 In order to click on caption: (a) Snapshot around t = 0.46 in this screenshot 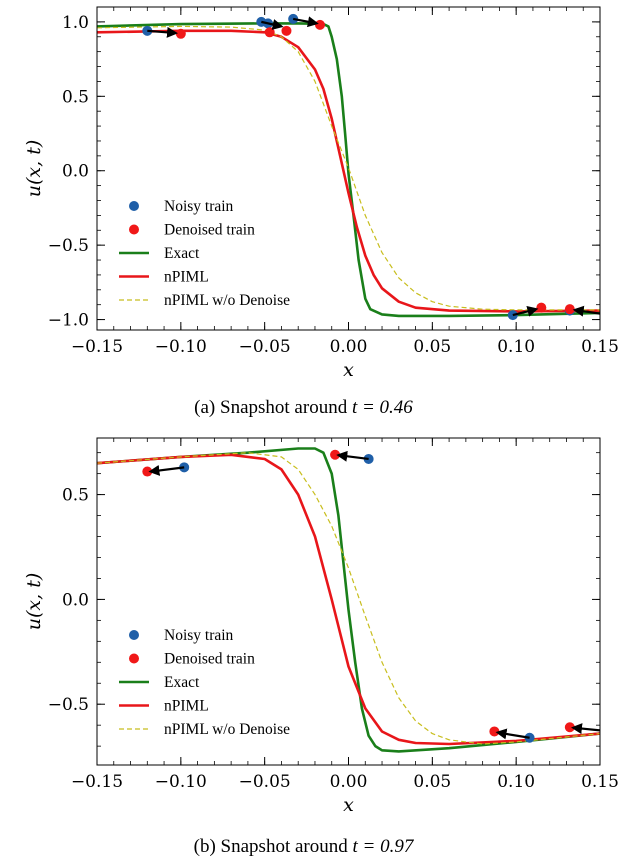, I will do `click(303, 407)`.